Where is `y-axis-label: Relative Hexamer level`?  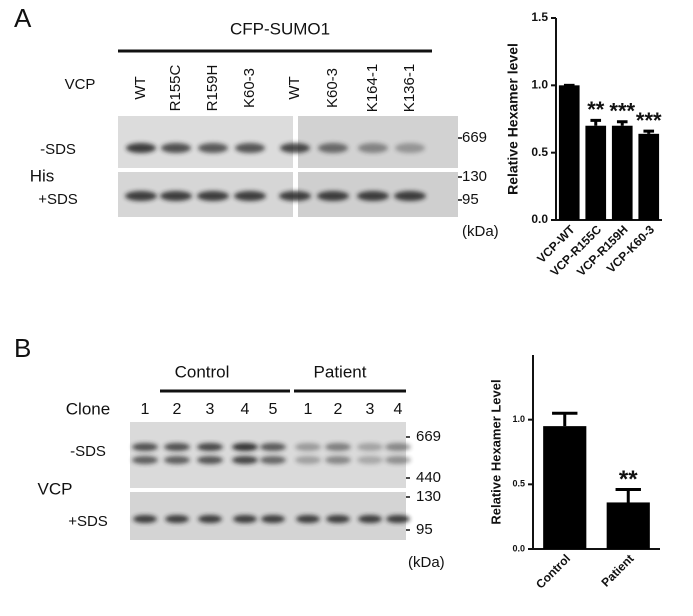 y-axis-label: Relative Hexamer level is located at coordinates (513, 119).